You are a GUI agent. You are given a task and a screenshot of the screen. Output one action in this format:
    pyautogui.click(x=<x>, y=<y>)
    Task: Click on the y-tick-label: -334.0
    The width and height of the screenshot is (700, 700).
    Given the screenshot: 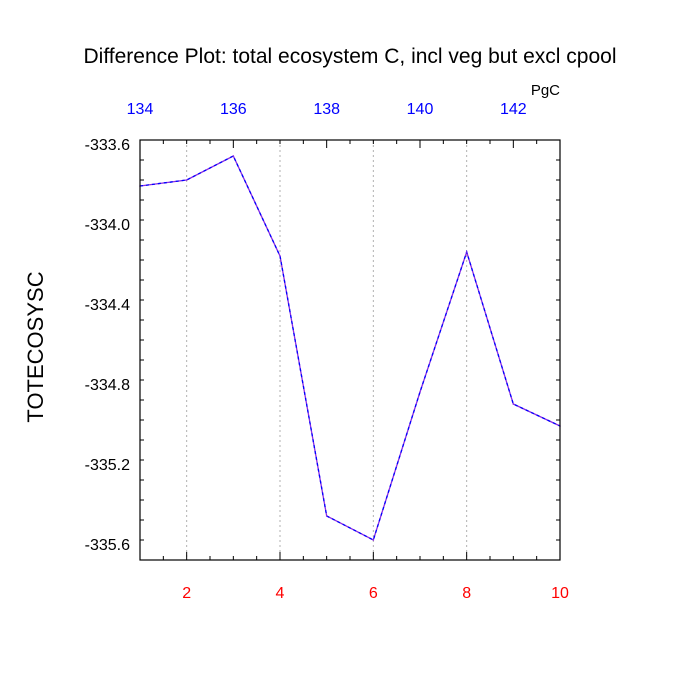 What is the action you would take?
    pyautogui.click(x=107, y=225)
    